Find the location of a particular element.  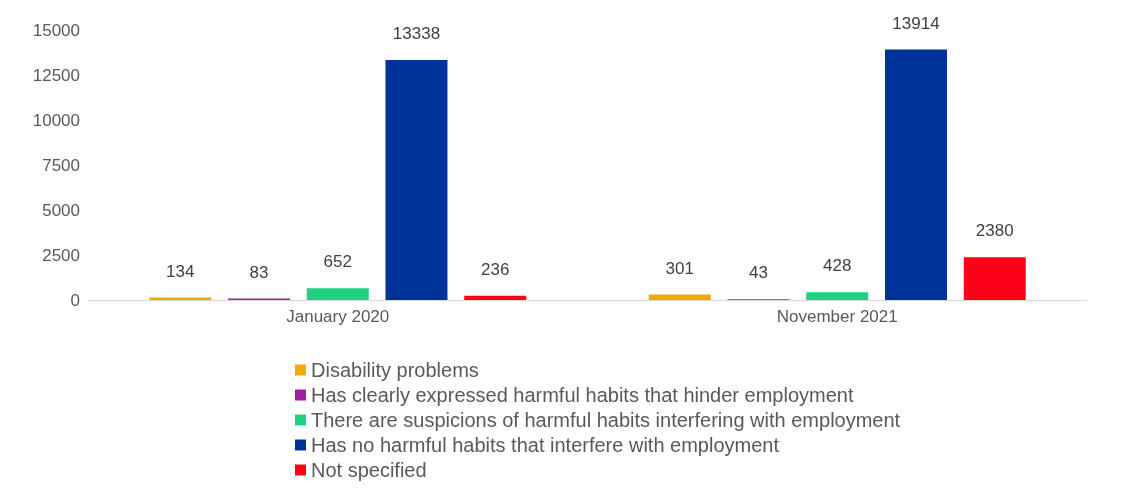

data-label: 236 is located at coordinates (495, 269).